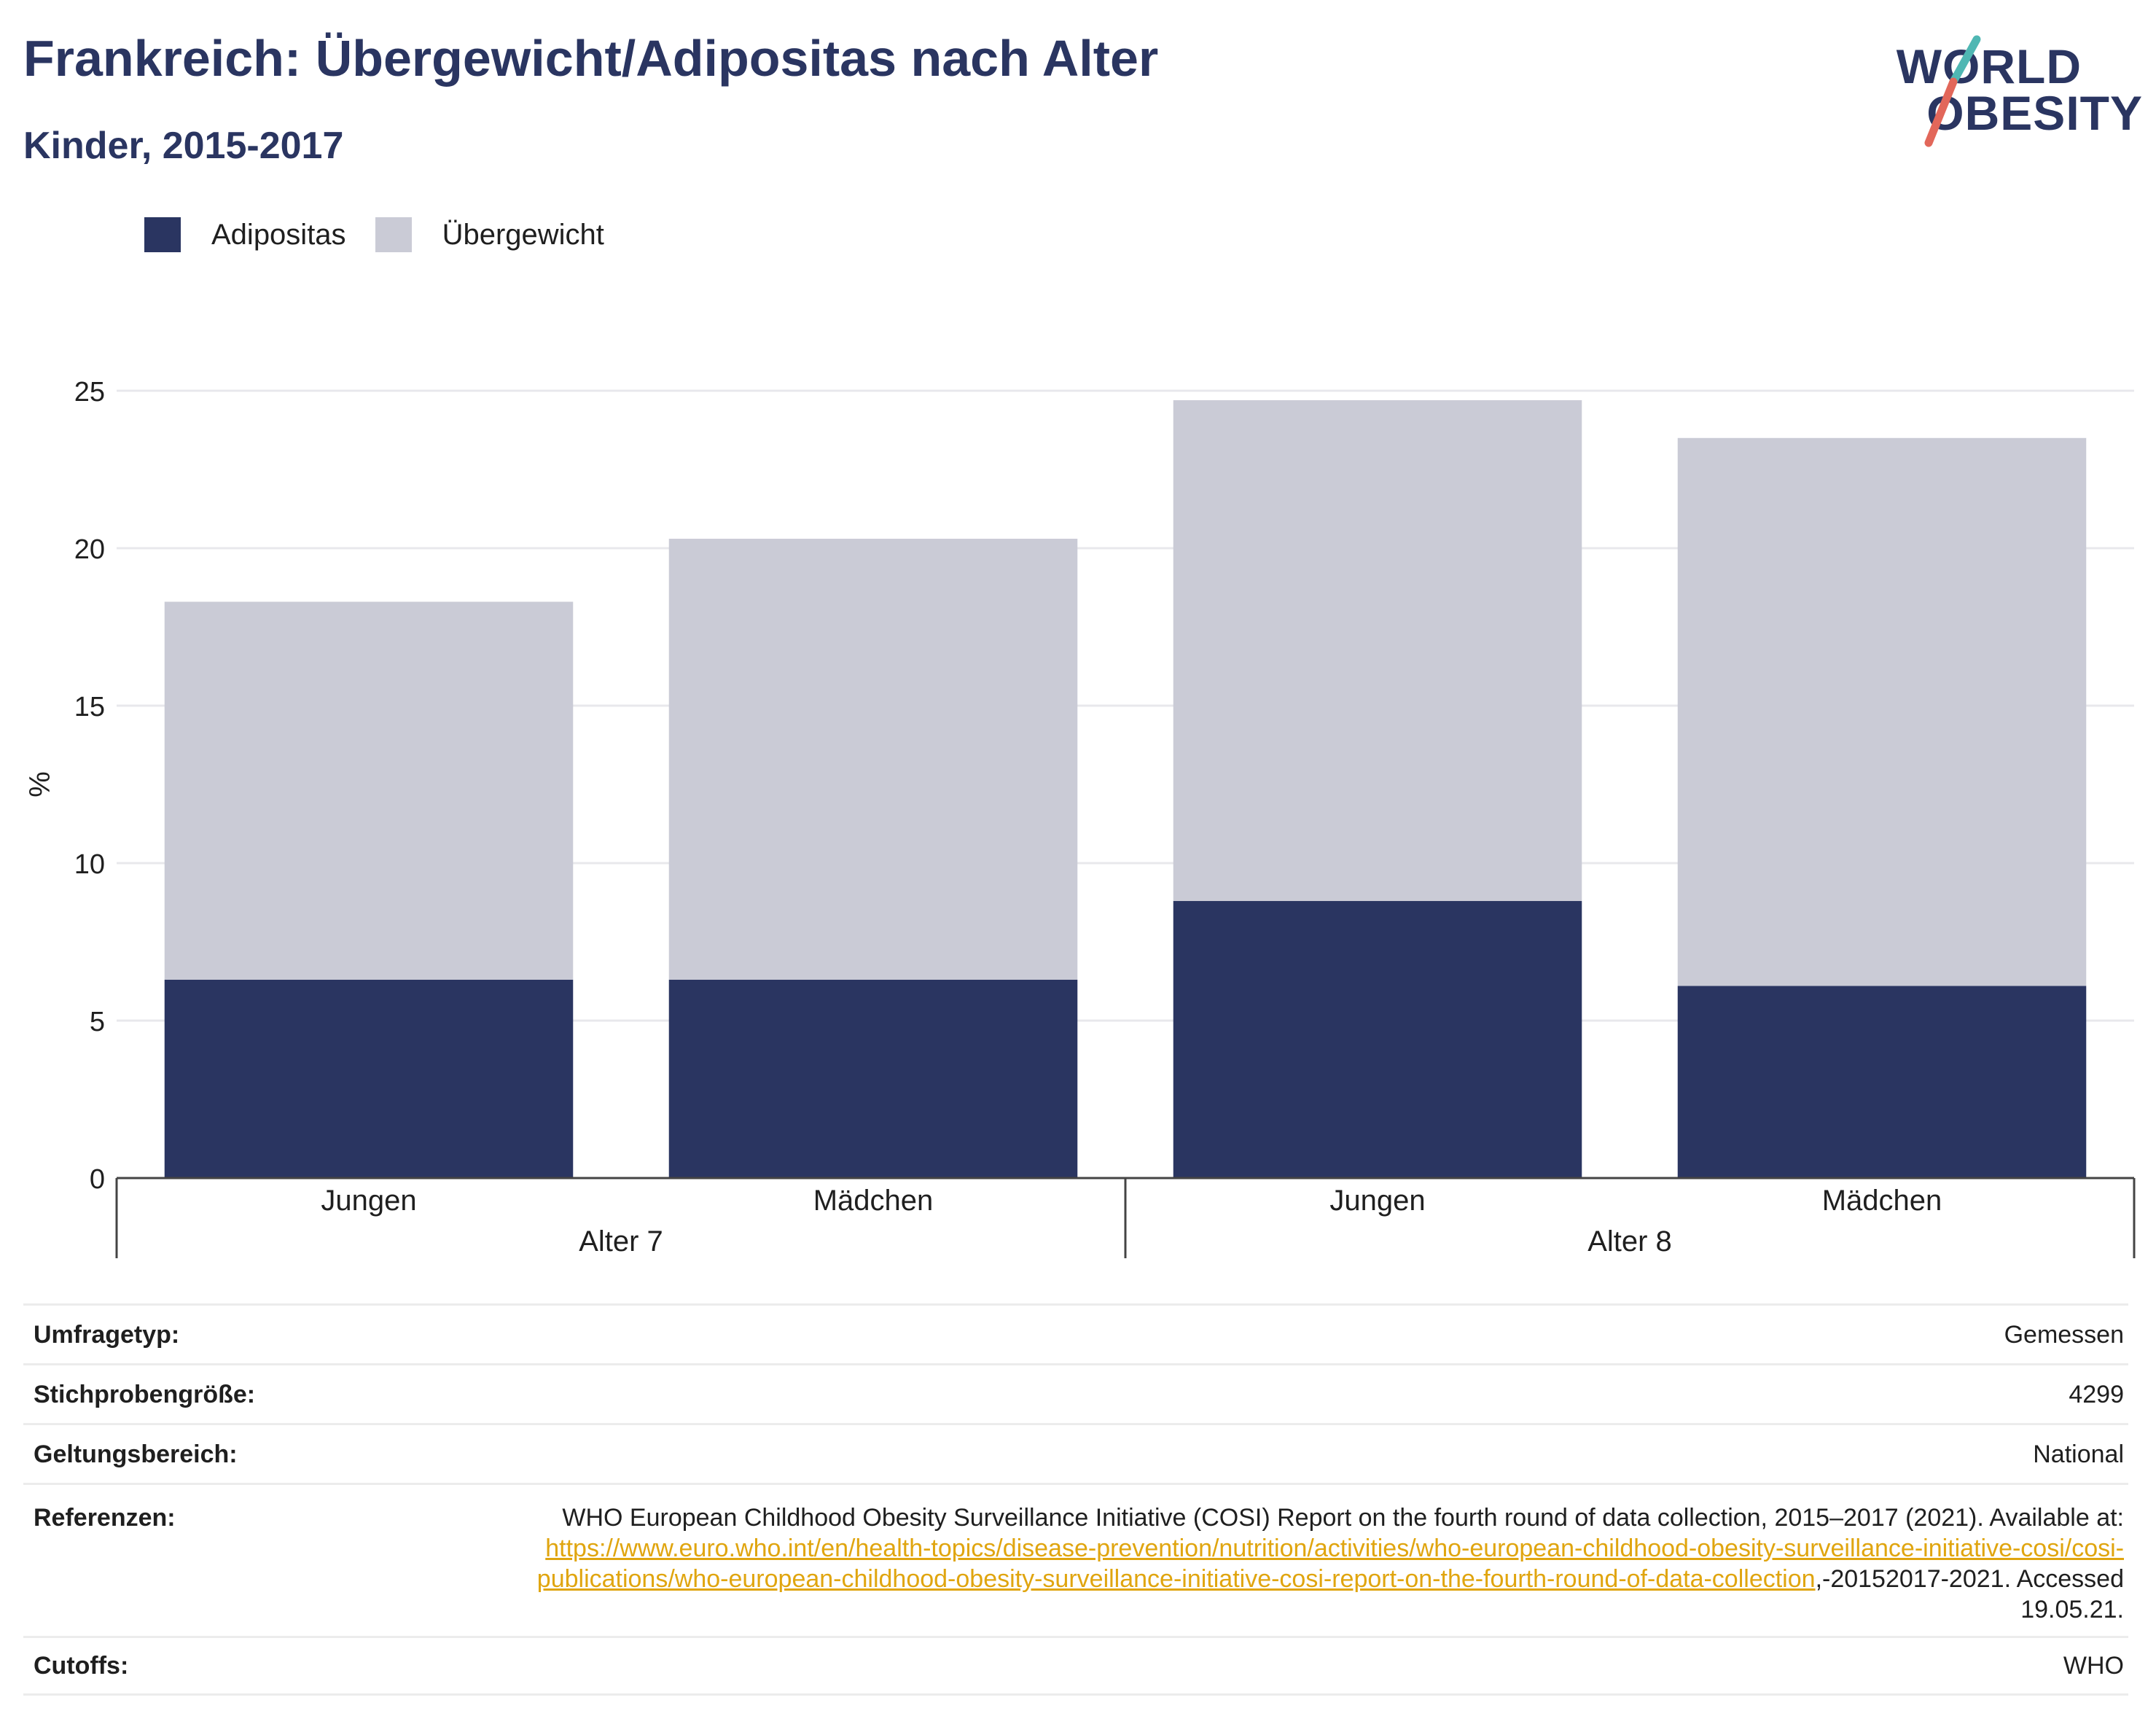 The width and height of the screenshot is (2156, 1735). I want to click on legend-item-adipositas: Adipositas, so click(245, 234).